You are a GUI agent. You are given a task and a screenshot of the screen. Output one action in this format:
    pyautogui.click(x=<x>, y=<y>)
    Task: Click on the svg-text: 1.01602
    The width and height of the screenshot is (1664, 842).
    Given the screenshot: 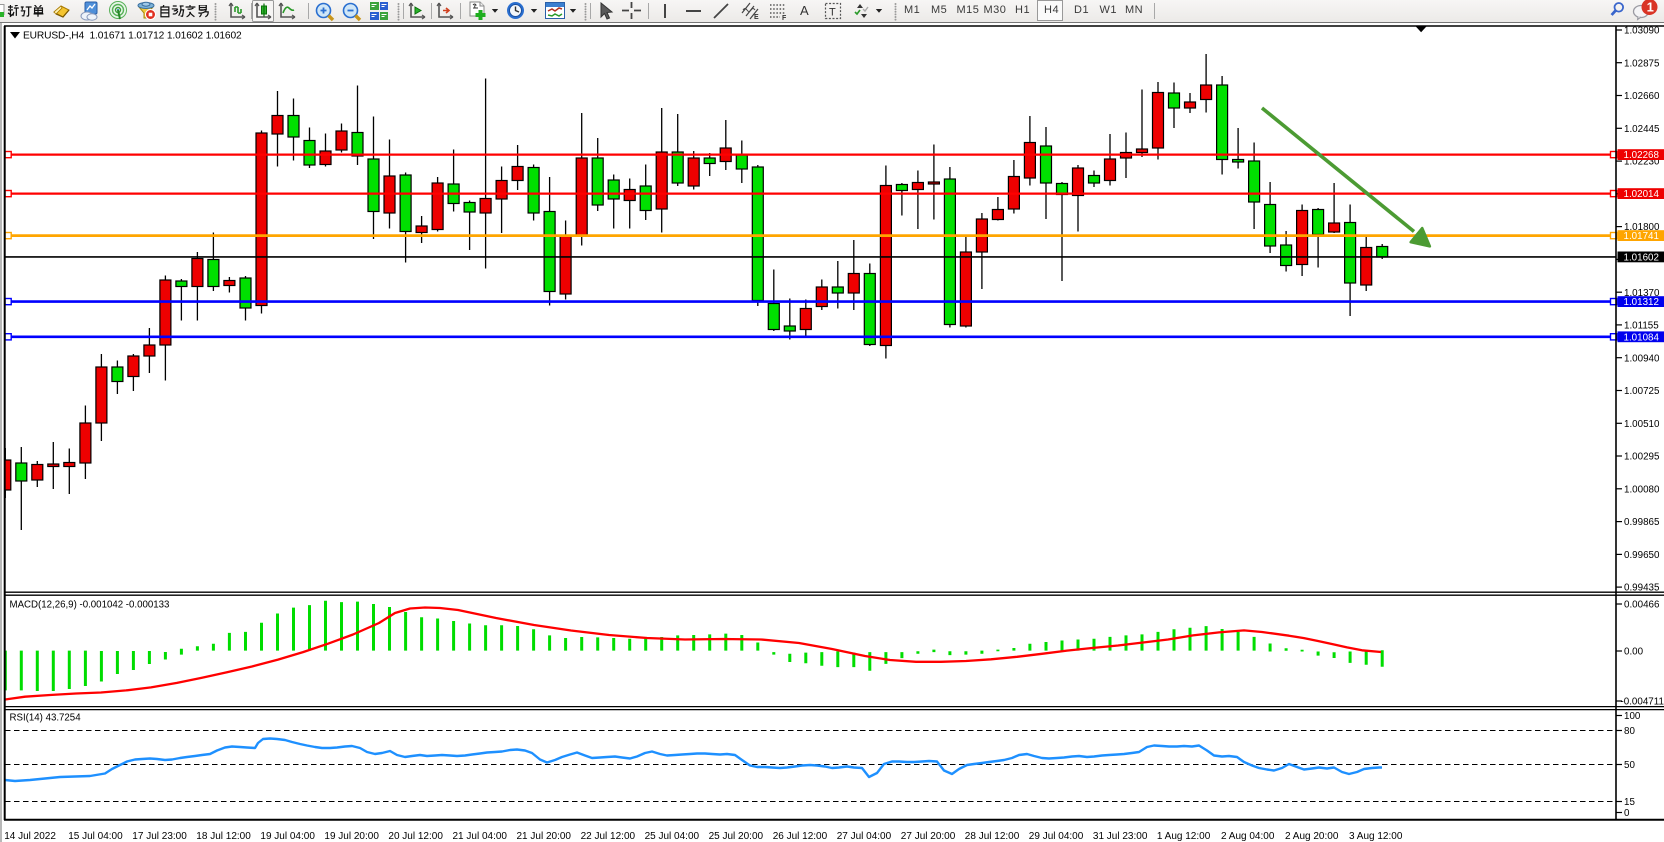 What is the action you would take?
    pyautogui.click(x=1641, y=258)
    